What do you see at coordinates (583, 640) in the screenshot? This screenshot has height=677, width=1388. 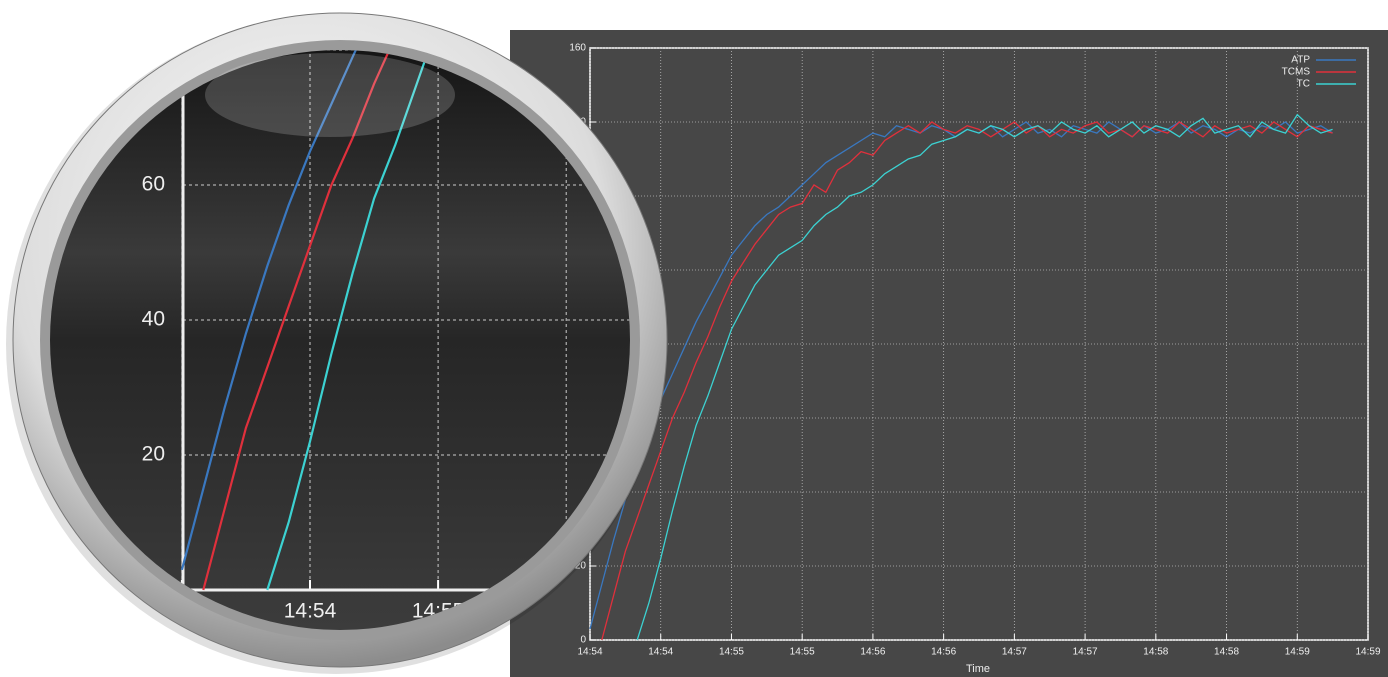 I see `y-tick-label: 0` at bounding box center [583, 640].